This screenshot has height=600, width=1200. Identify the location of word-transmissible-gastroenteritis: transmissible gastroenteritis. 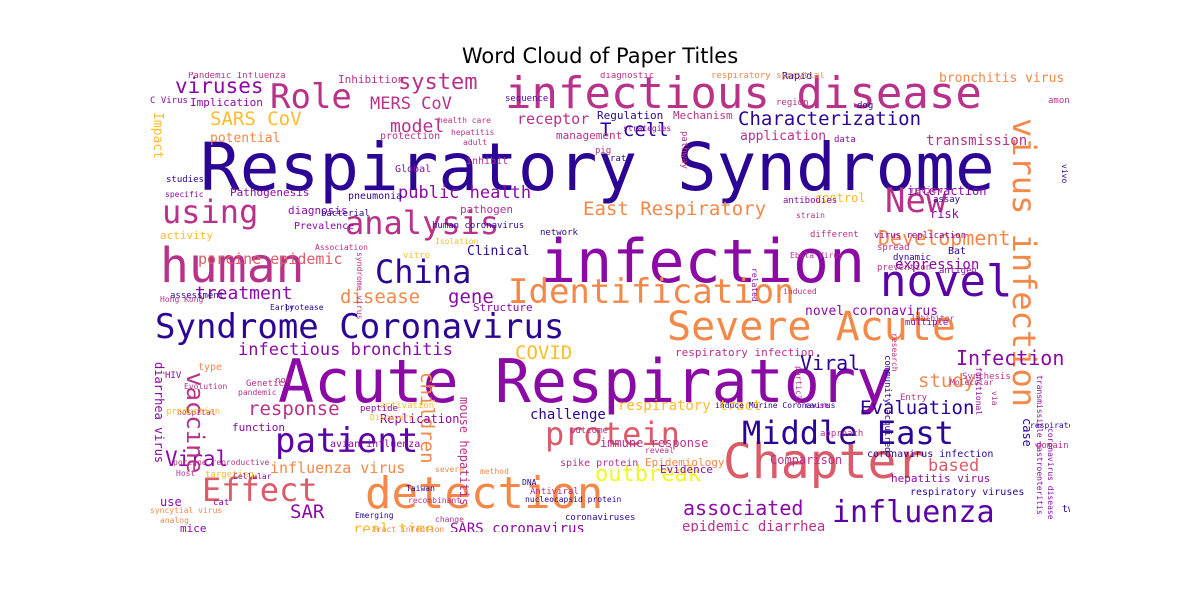
(1039, 445).